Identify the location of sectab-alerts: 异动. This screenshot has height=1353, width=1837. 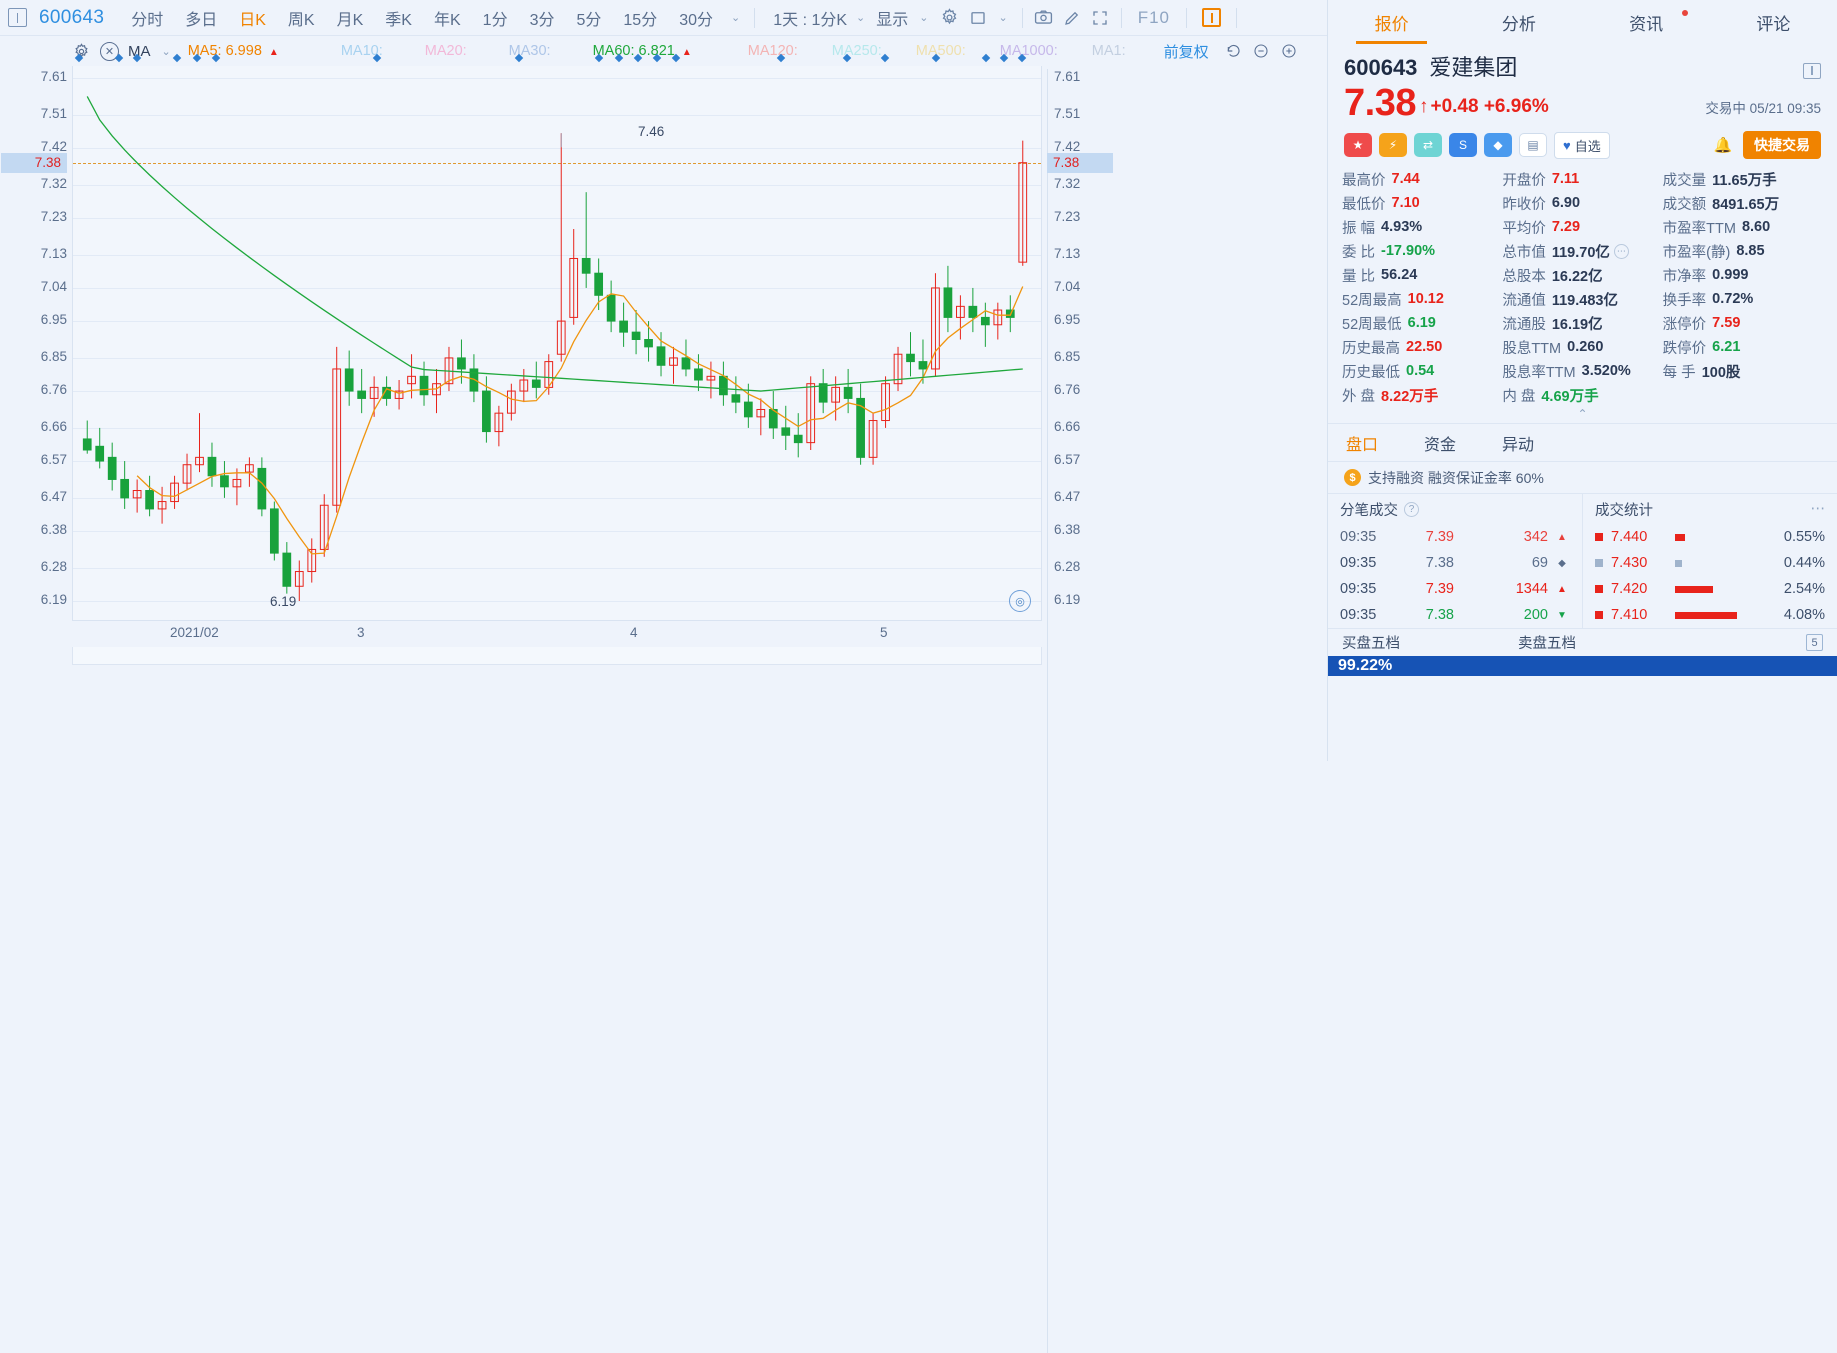
(1518, 445).